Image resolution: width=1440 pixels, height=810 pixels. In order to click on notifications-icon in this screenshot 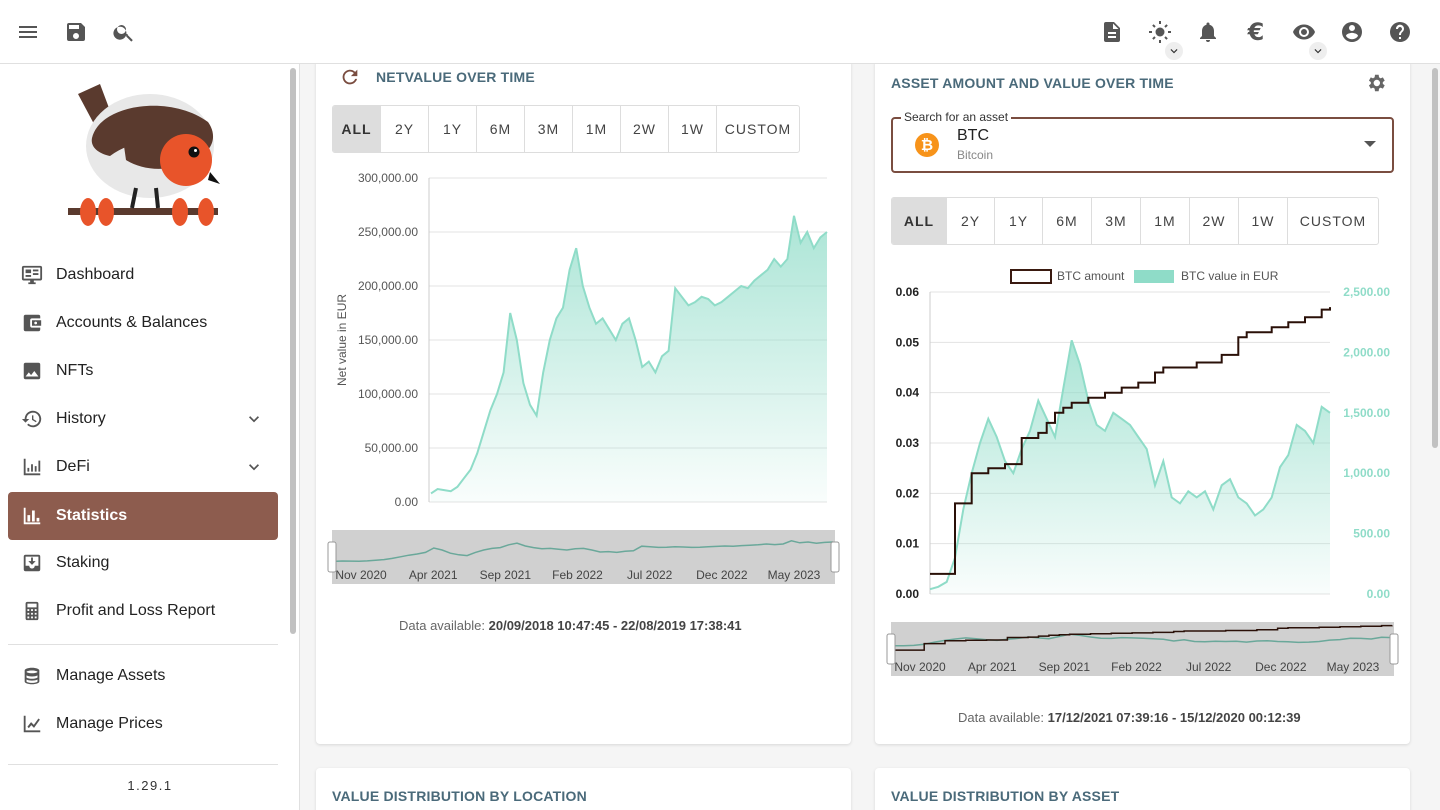, I will do `click(1208, 32)`.